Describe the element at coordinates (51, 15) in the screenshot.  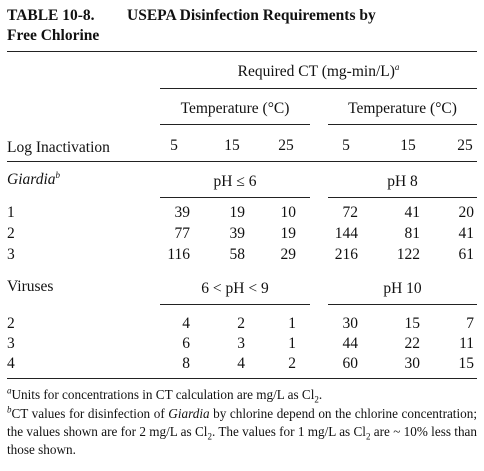
I see `table-number: TABLE 10-8.` at that location.